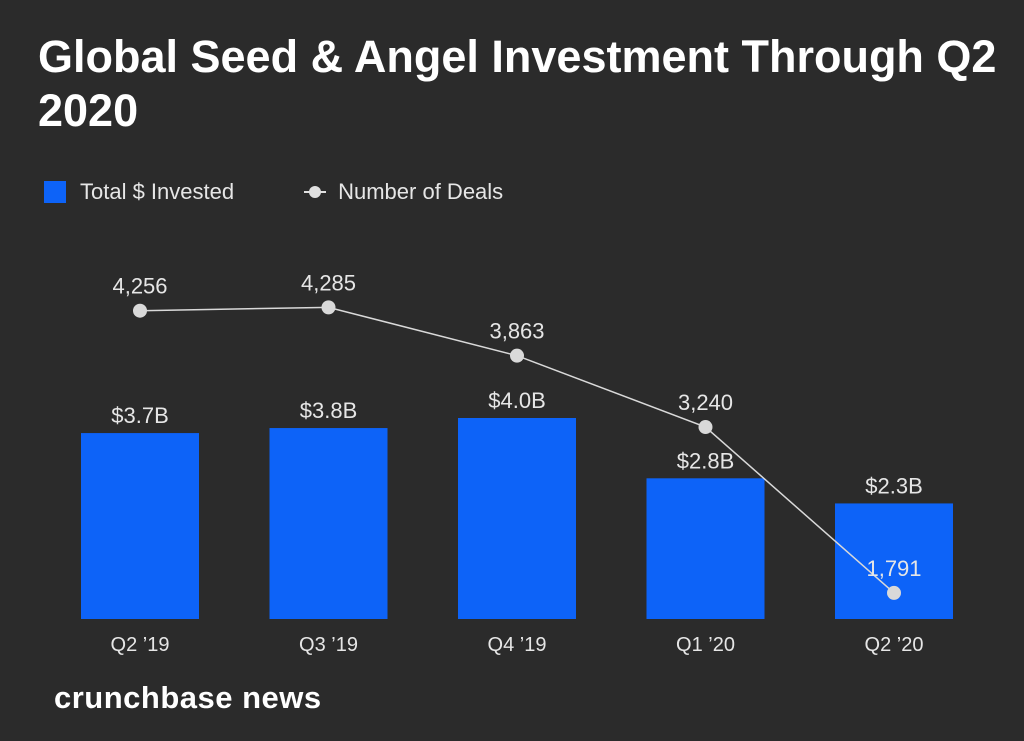  Describe the element at coordinates (328, 645) in the screenshot. I see `x-tick-label-2: Q3 ’19` at that location.